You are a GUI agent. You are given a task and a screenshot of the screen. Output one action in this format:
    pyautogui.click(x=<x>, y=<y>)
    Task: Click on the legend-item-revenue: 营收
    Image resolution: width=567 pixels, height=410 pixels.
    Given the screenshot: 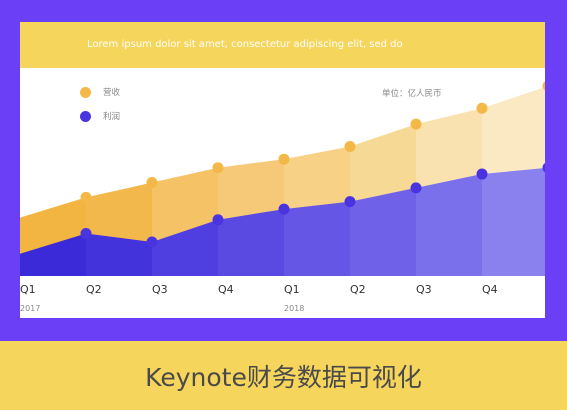 What is the action you would take?
    pyautogui.click(x=100, y=92)
    